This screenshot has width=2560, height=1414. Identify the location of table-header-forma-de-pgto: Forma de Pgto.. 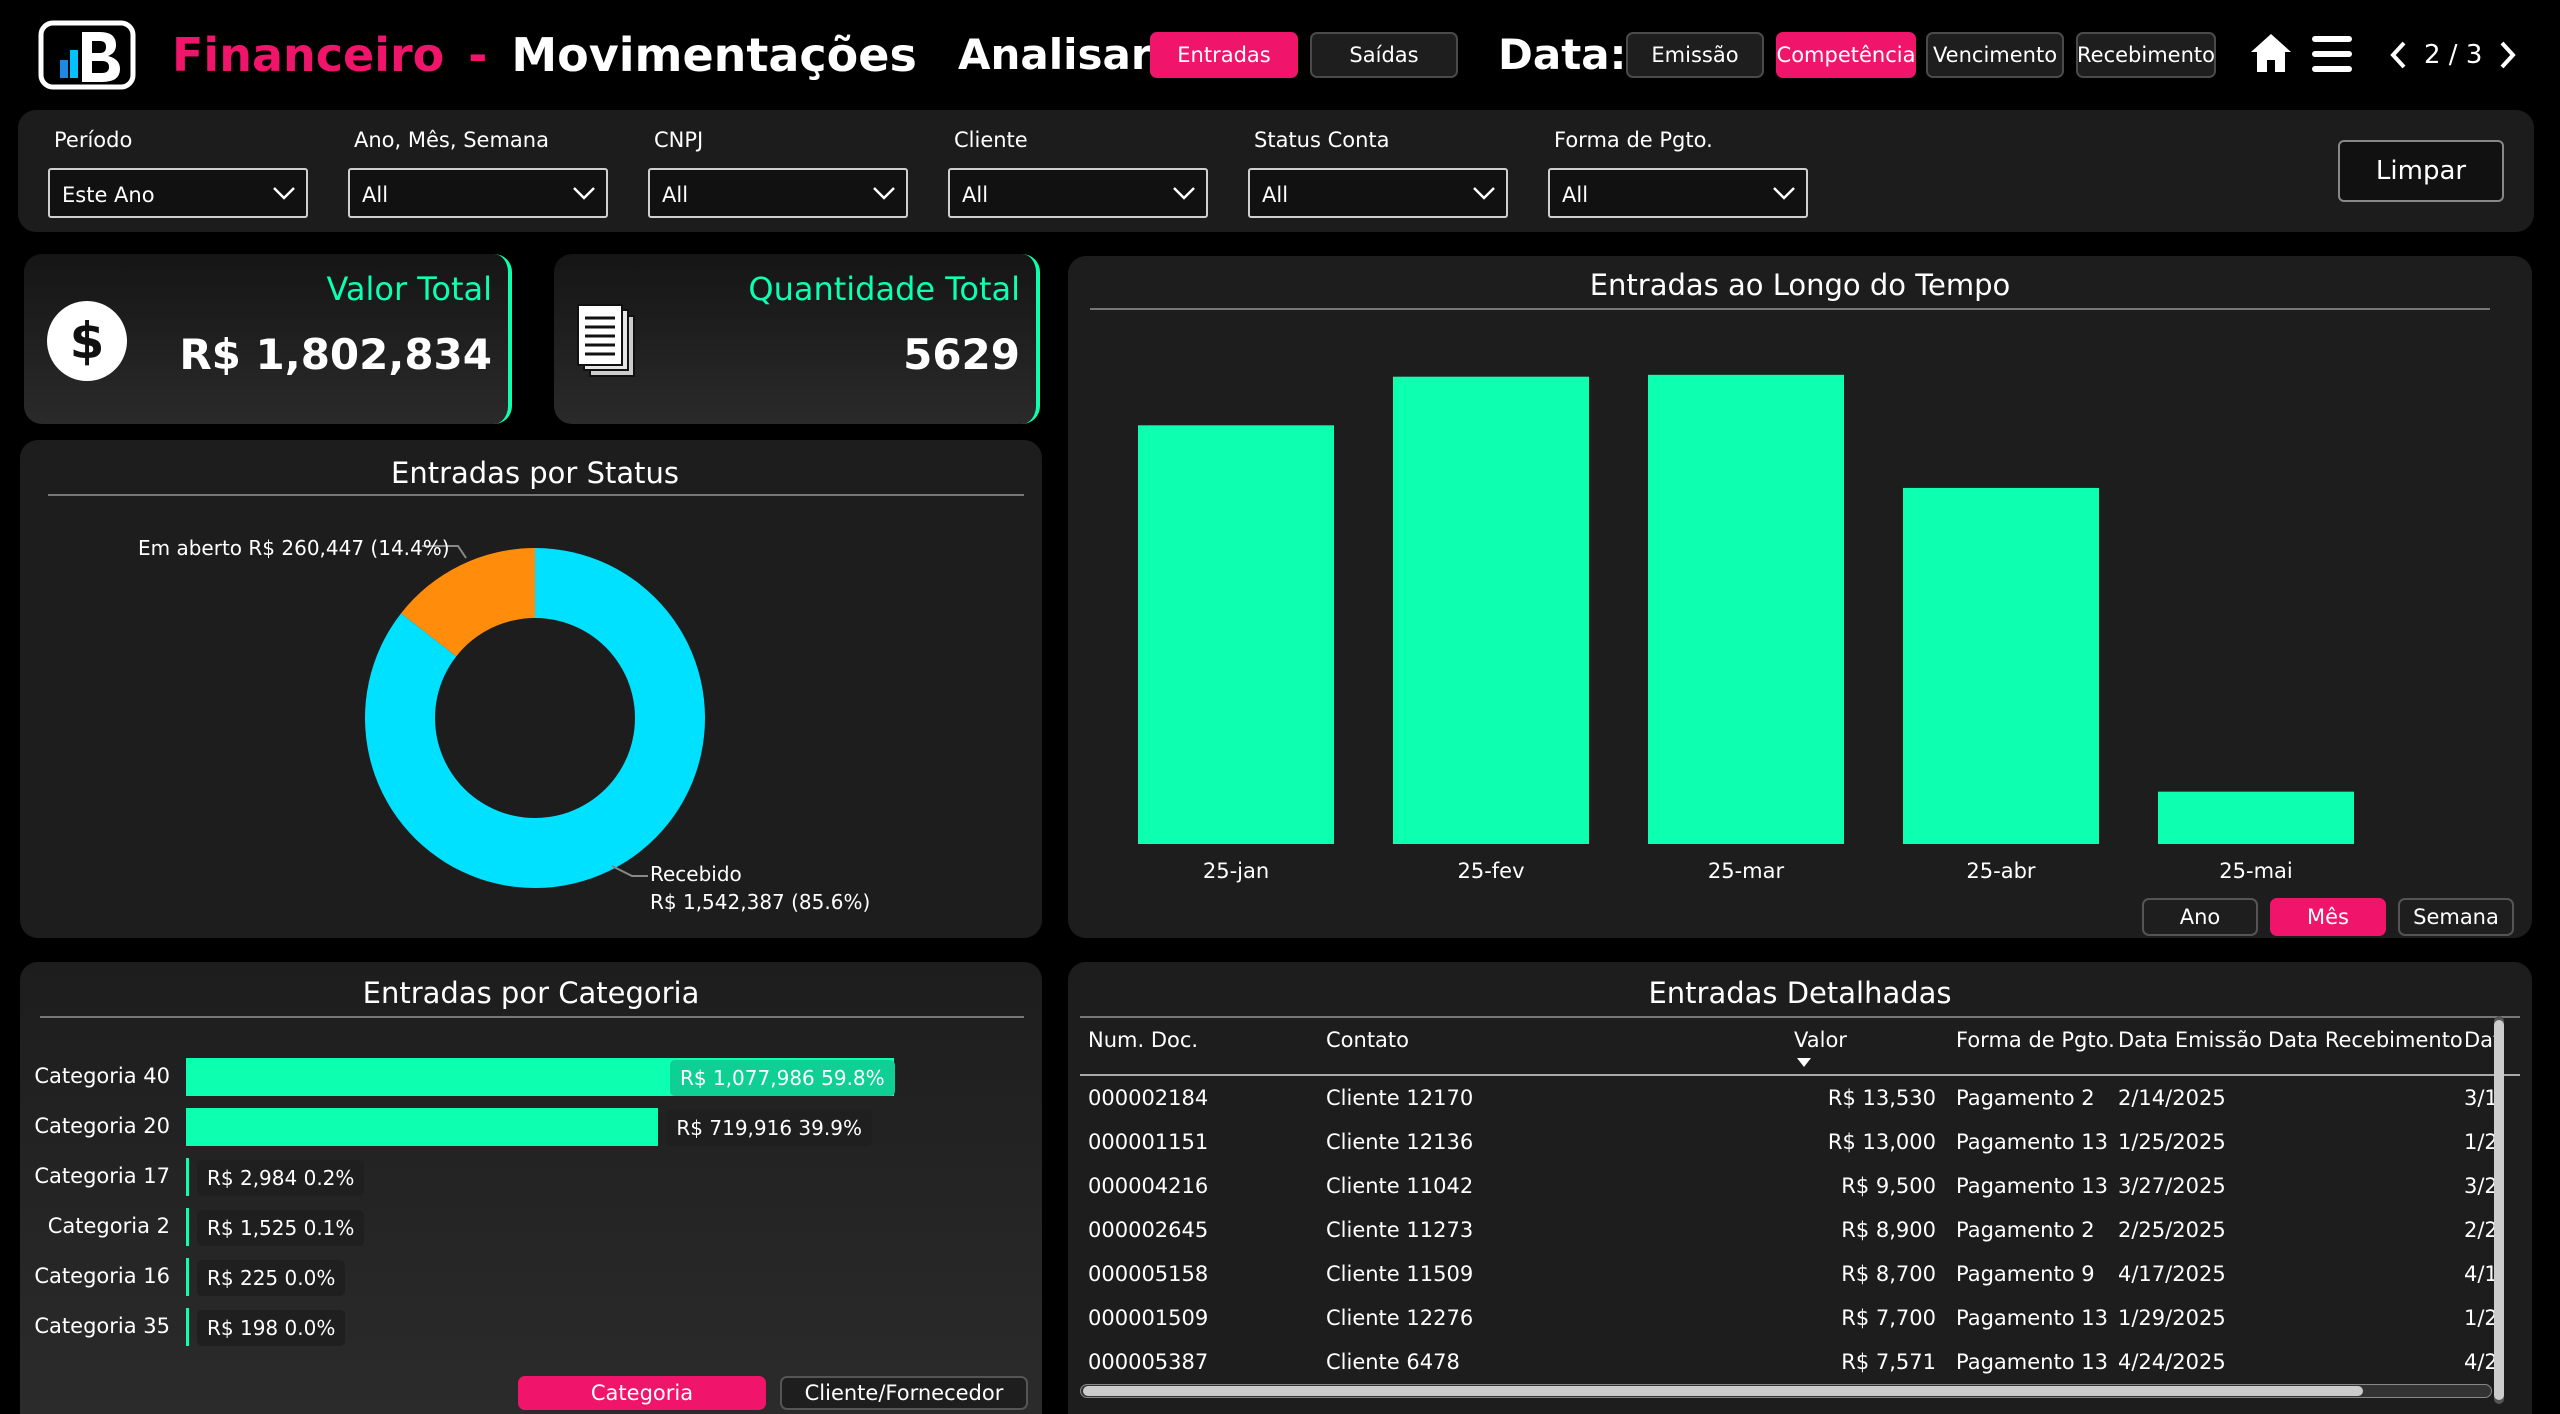
(2035, 1040).